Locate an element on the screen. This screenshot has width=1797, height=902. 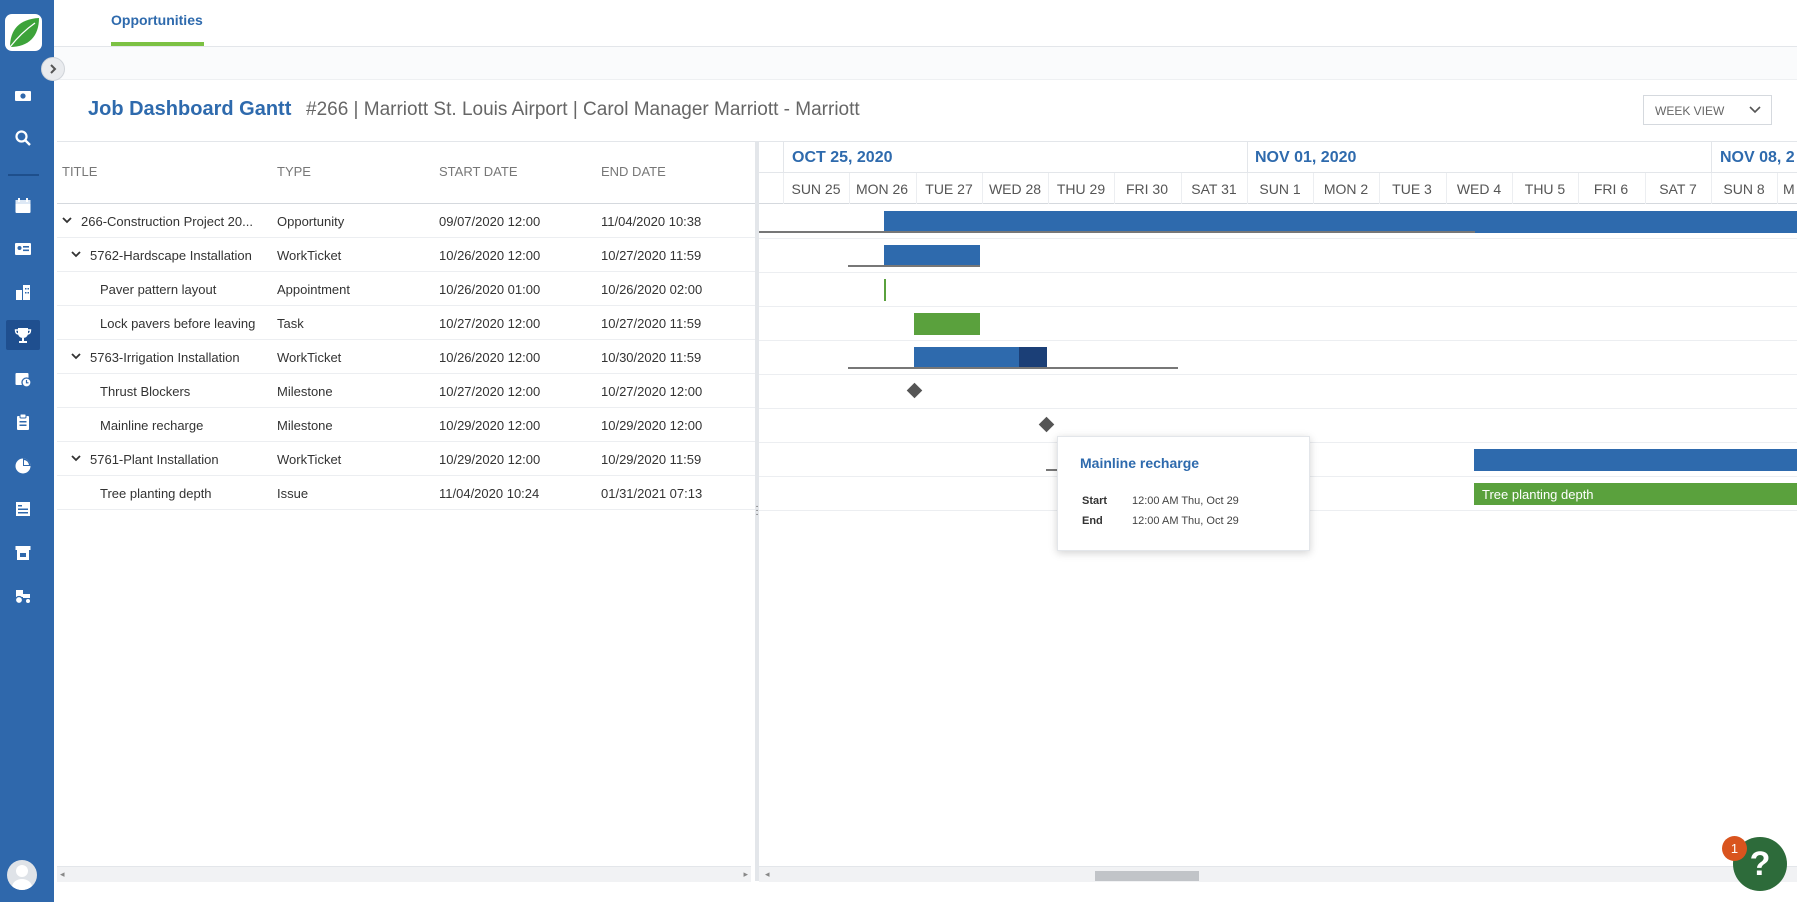
sidebar-expand-button is located at coordinates (53, 69).